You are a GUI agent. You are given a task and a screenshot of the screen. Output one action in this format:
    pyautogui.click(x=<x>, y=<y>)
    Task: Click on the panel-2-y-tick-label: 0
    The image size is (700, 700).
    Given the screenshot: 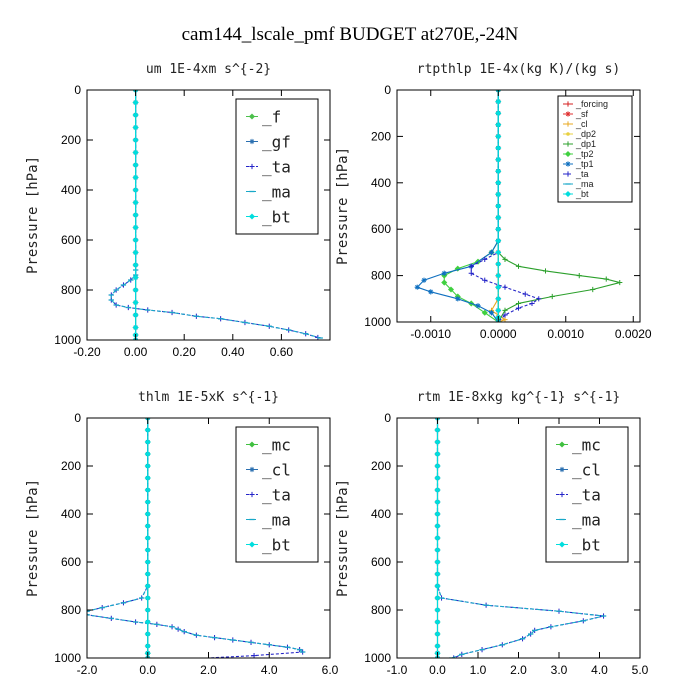 What is the action you would take?
    pyautogui.click(x=387, y=90)
    